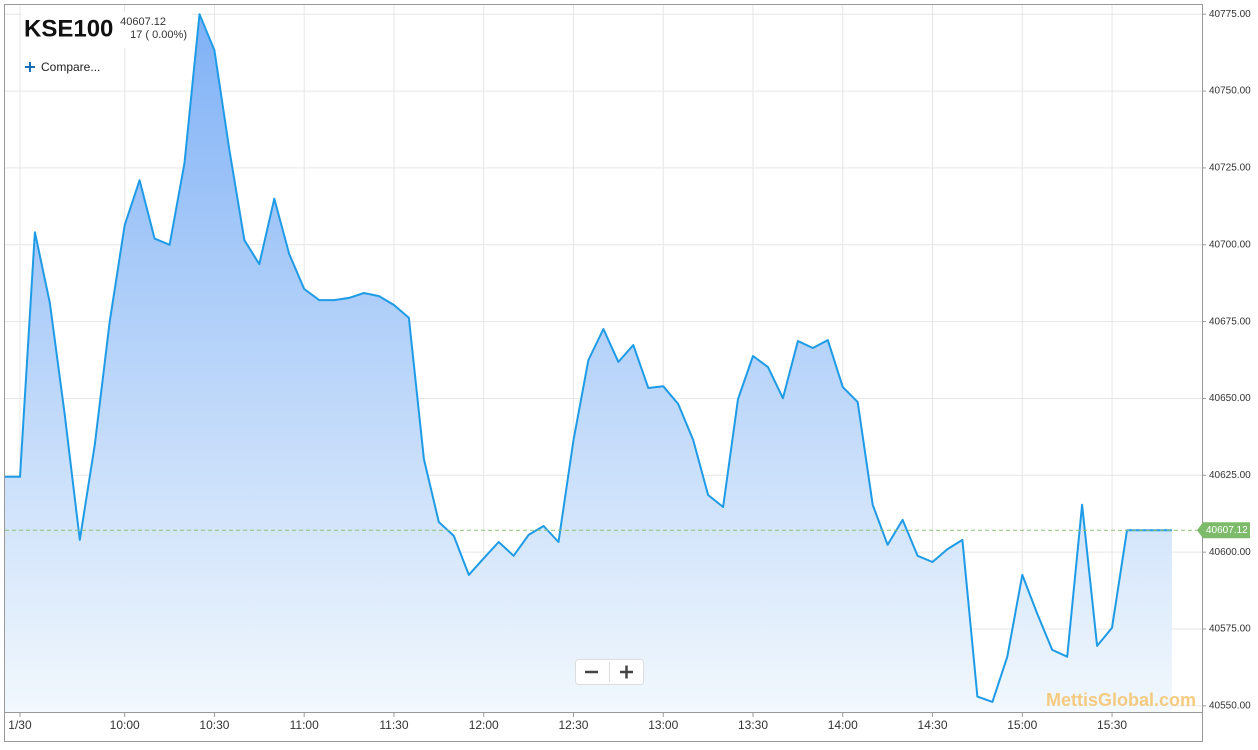 Image resolution: width=1258 pixels, height=750 pixels. Describe the element at coordinates (1230, 398) in the screenshot. I see `y-tick-label: 40650.00` at that location.